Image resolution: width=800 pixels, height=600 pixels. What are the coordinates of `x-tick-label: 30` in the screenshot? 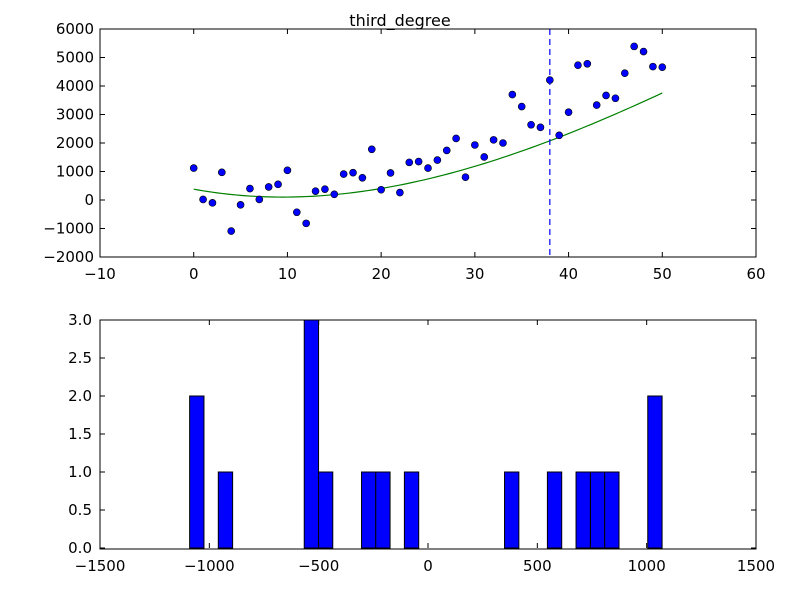 It's located at (474, 274).